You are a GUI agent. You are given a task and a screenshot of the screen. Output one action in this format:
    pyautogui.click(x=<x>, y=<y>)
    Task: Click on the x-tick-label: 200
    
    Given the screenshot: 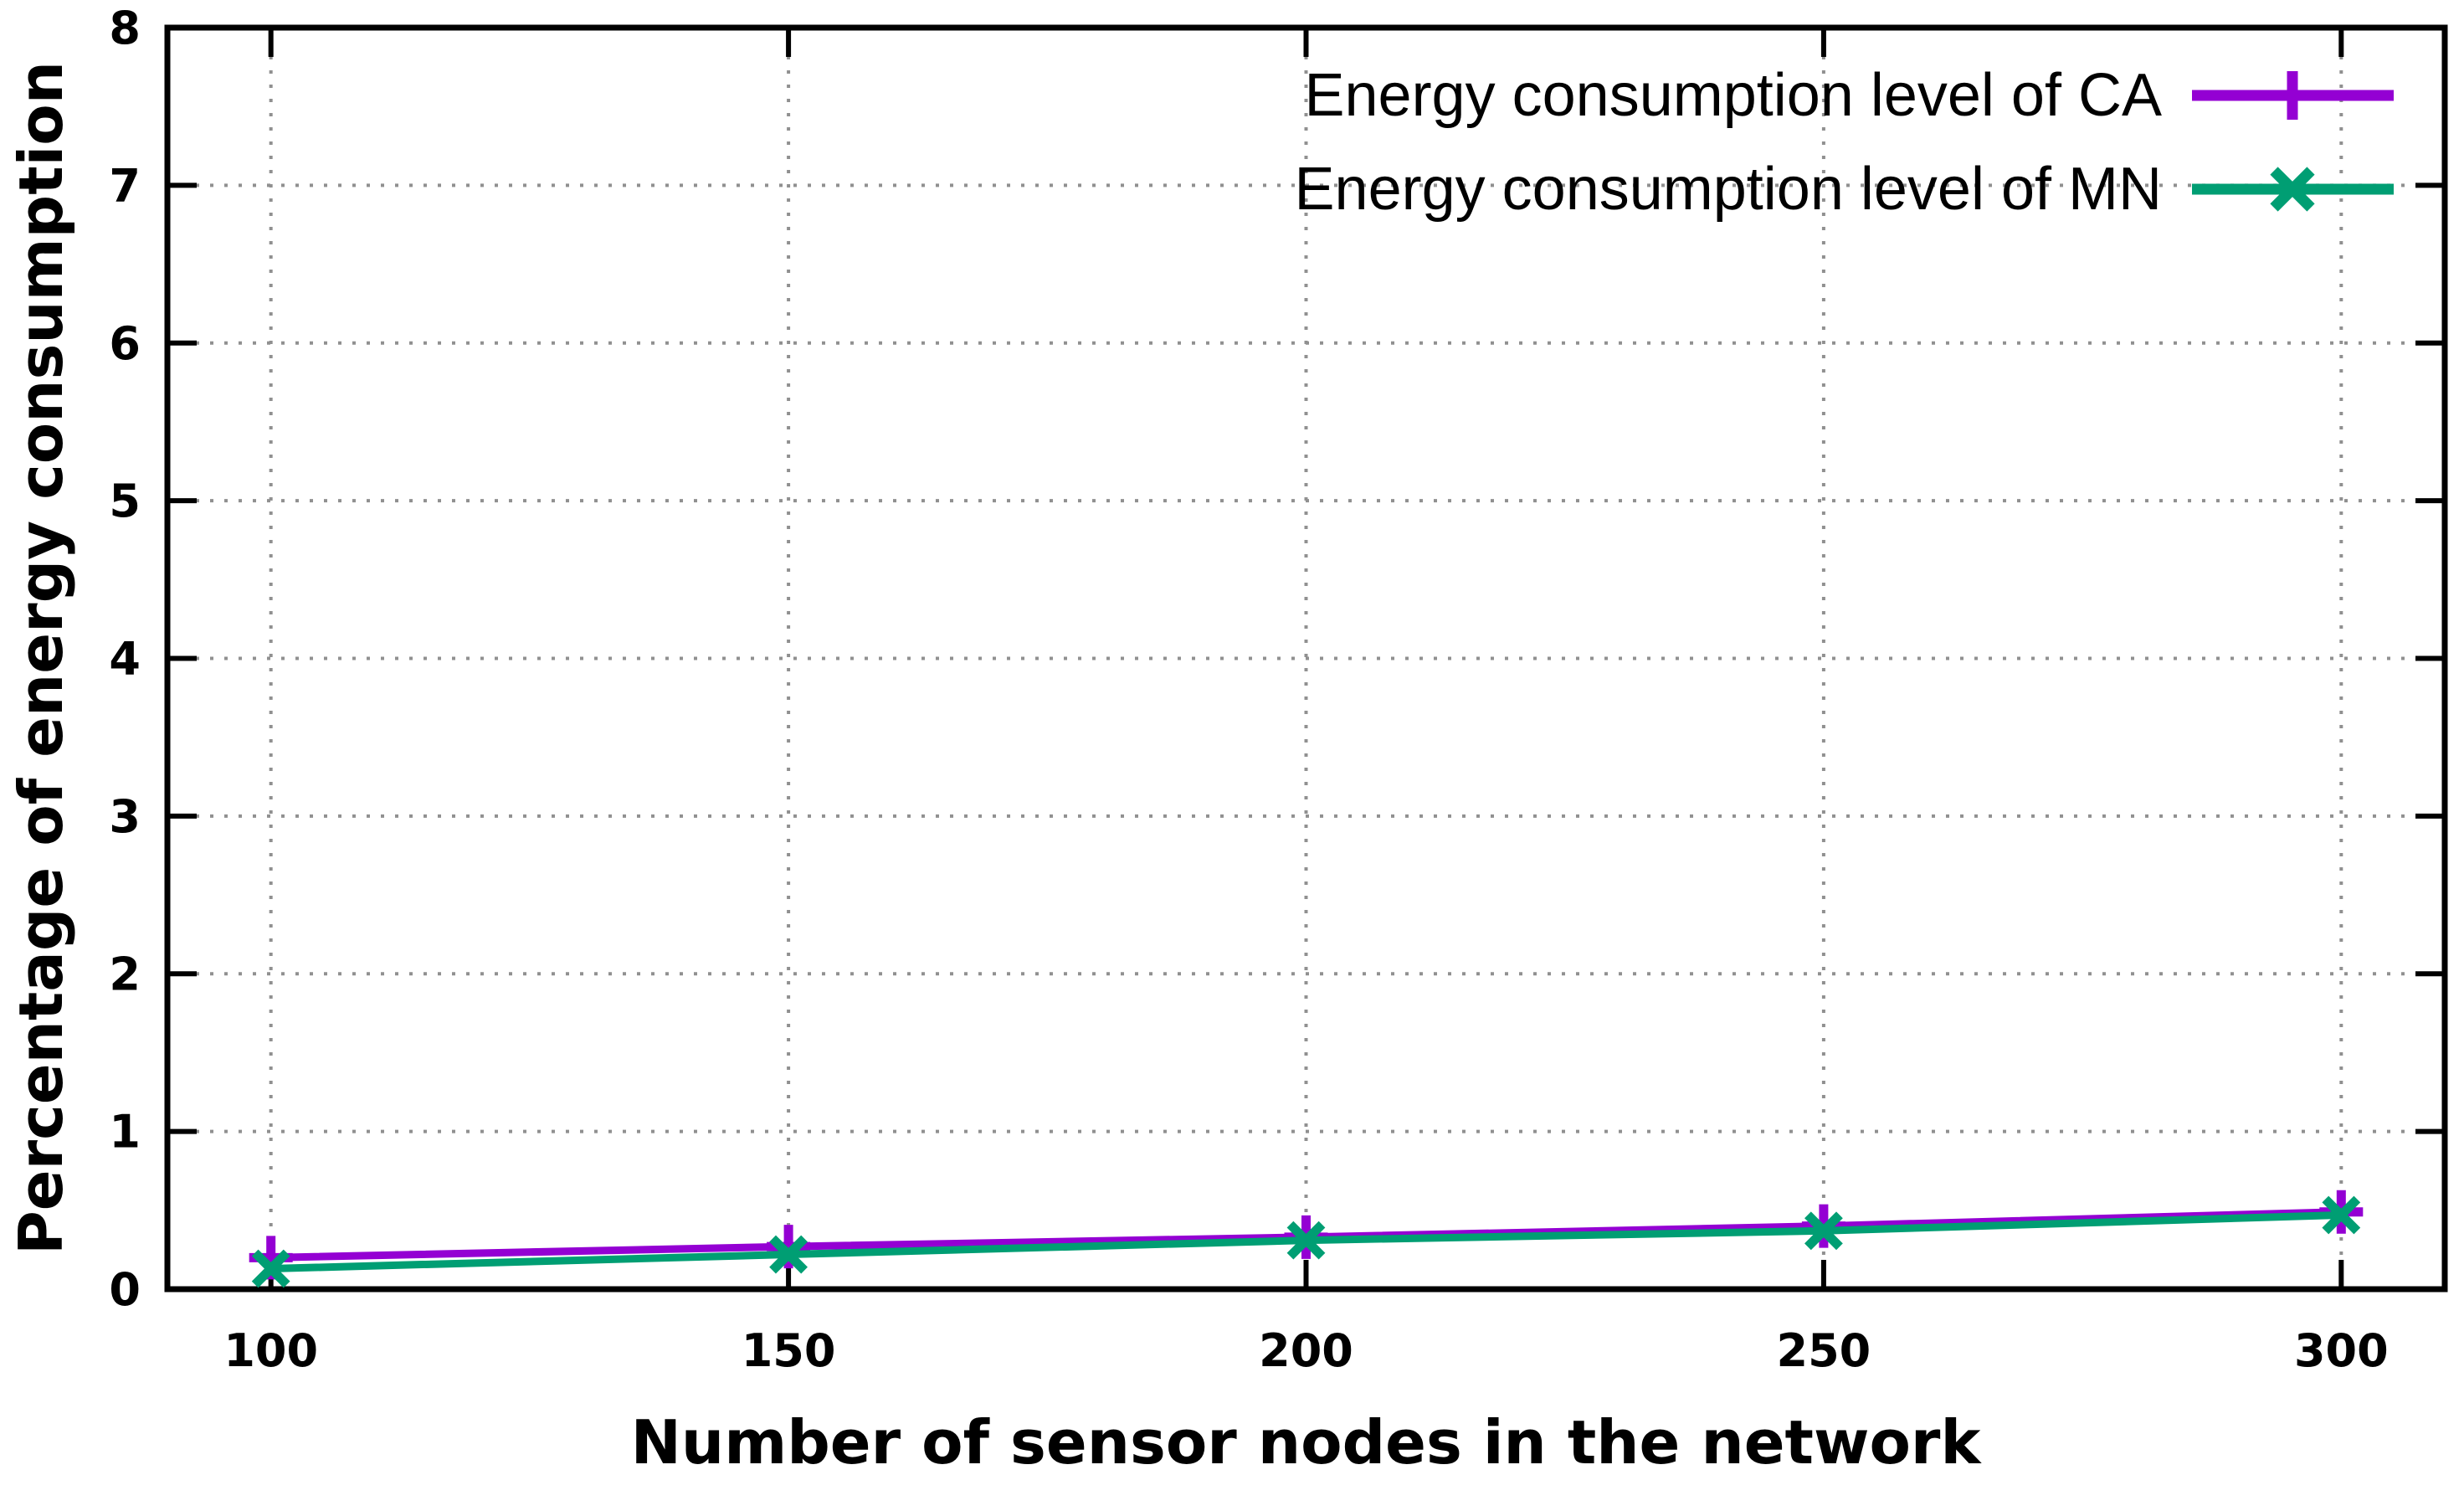 What is the action you would take?
    pyautogui.click(x=1306, y=1350)
    